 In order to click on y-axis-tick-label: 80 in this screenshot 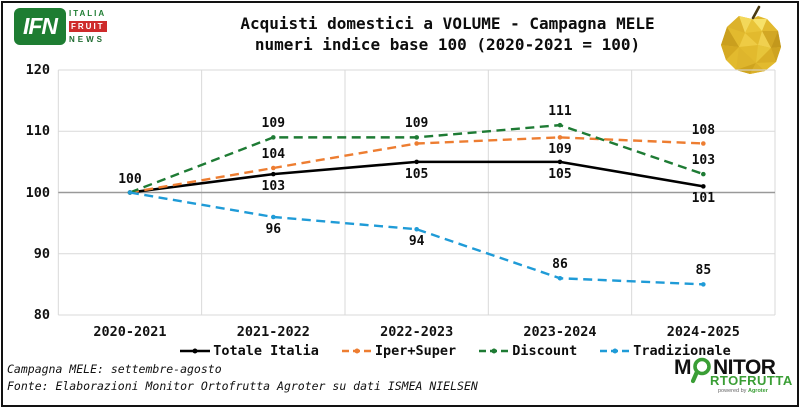, I will do `click(41, 315)`.